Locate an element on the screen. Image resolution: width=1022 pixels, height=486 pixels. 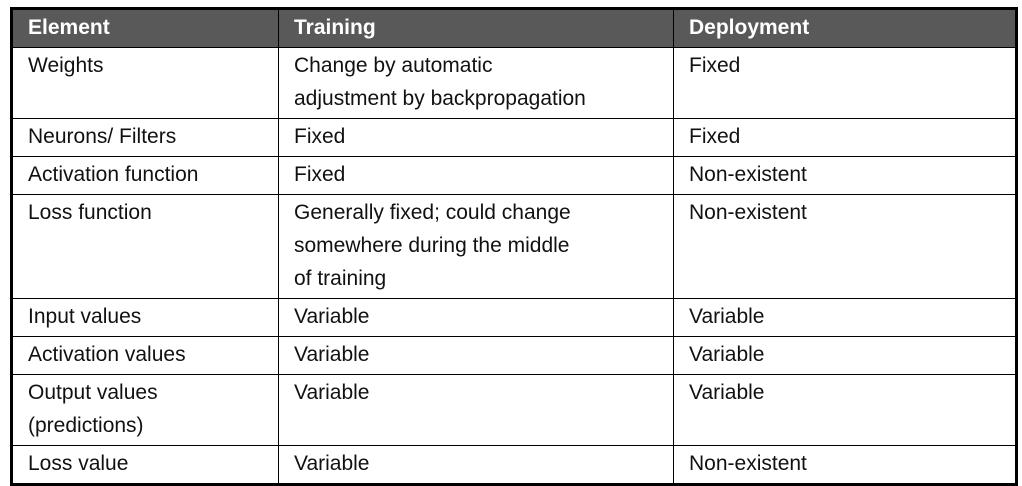
cell-element: Input values is located at coordinates (145, 317).